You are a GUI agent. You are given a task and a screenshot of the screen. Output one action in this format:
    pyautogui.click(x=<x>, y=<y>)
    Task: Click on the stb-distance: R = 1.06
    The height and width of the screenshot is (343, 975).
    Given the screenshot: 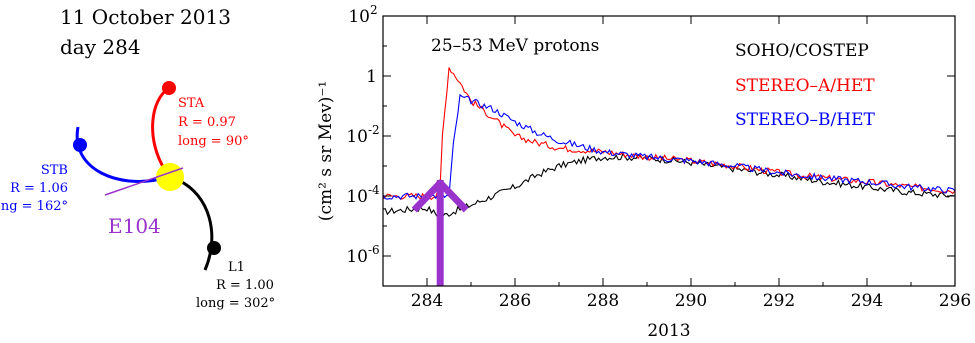 What is the action you would take?
    pyautogui.click(x=39, y=188)
    